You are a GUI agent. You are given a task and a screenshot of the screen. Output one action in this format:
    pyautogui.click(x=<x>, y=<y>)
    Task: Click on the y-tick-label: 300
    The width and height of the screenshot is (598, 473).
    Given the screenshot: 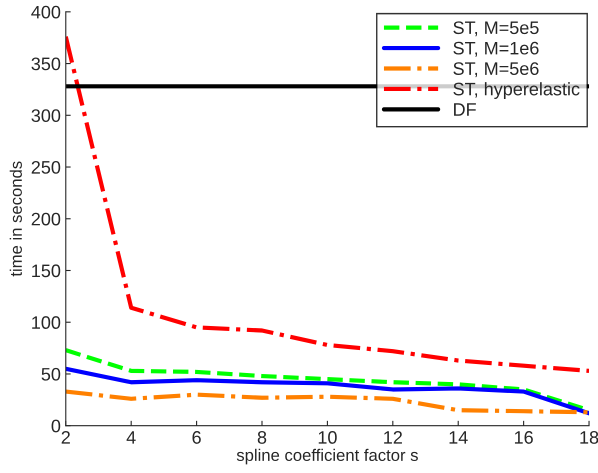 What is the action you would take?
    pyautogui.click(x=45, y=115)
    